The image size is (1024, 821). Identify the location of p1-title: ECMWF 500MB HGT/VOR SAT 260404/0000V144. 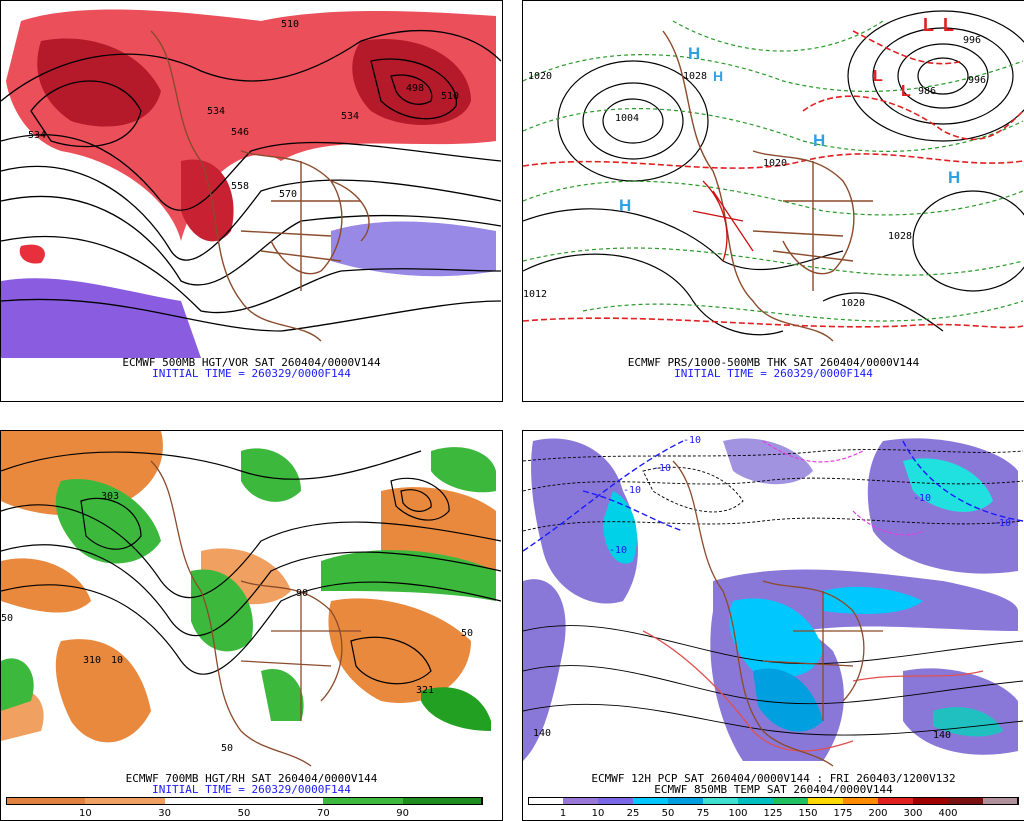
(251, 362).